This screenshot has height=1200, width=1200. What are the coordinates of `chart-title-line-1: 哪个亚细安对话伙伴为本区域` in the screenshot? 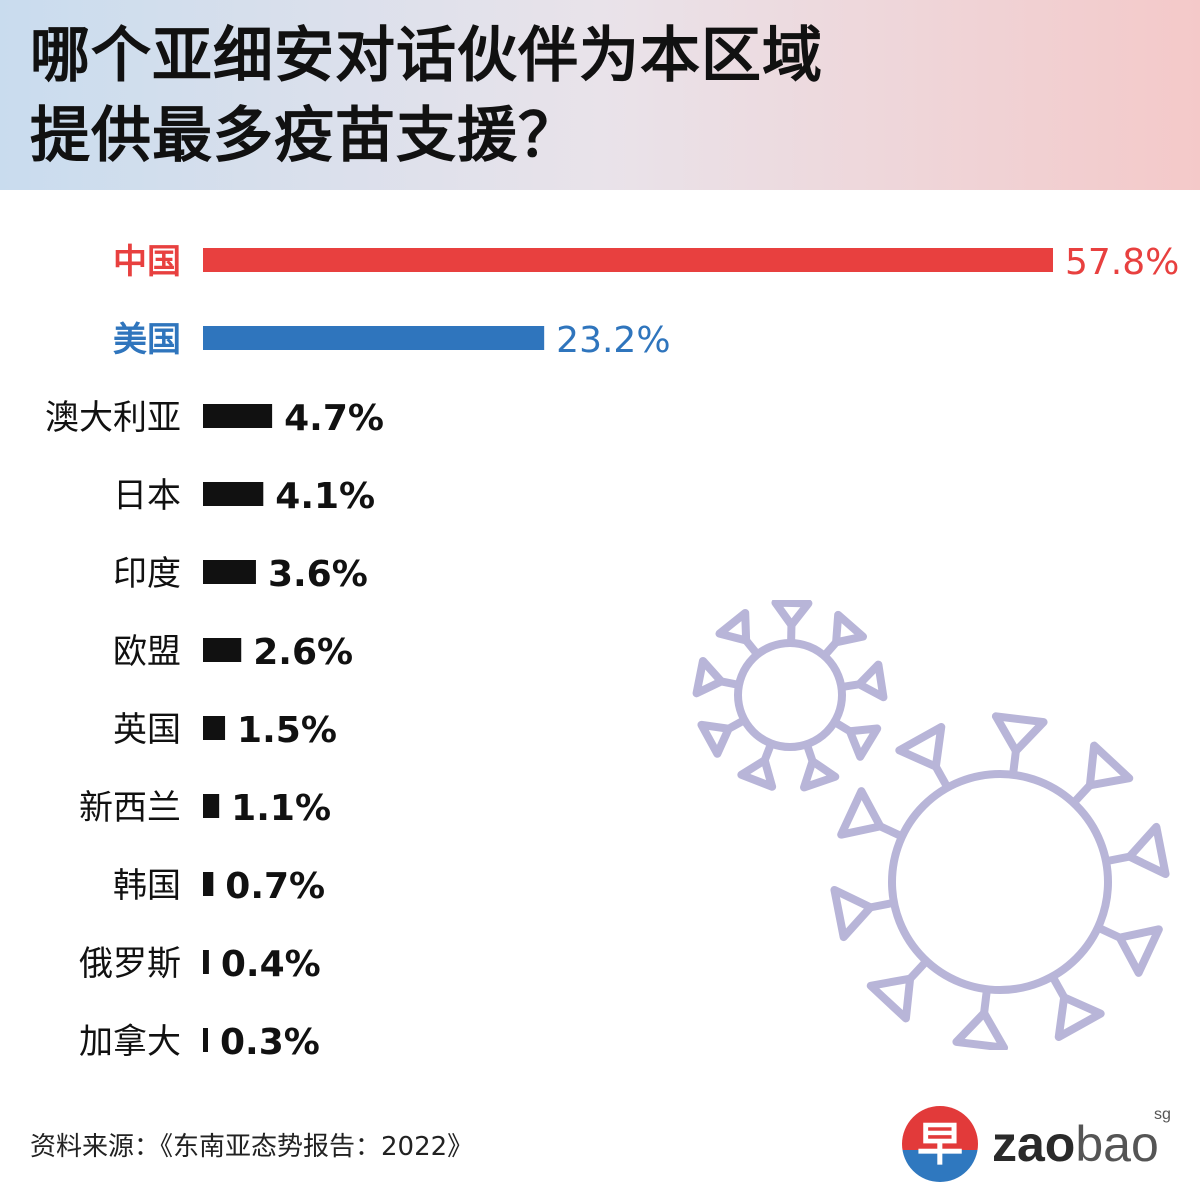 It's located at (426, 56).